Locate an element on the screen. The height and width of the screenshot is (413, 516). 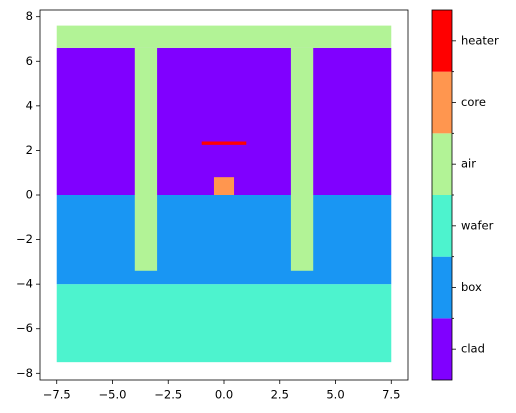
colorbar-frame is located at coordinates (442, 195).